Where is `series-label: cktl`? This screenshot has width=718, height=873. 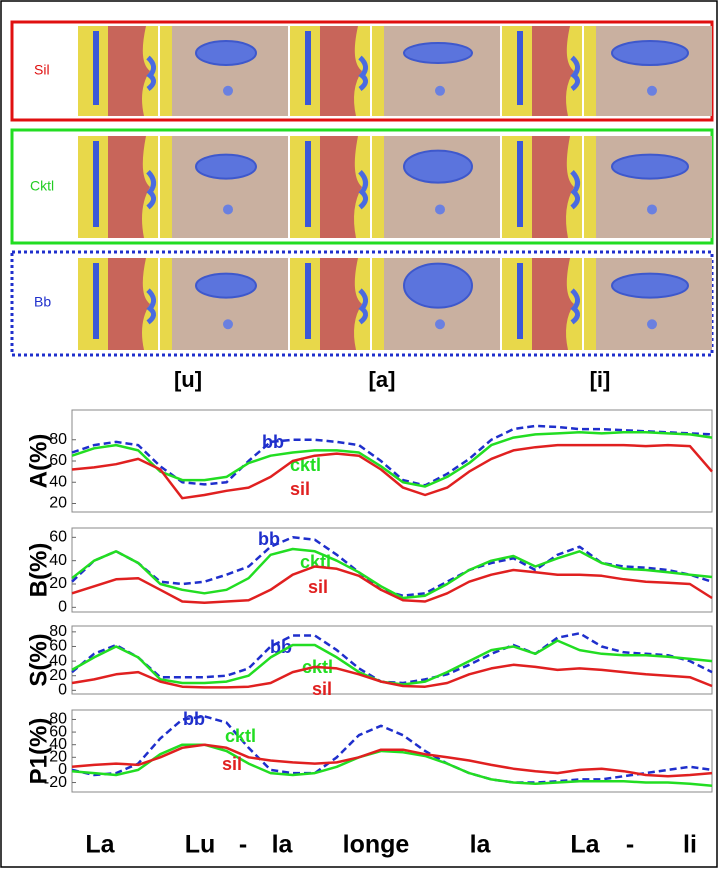 series-label: cktl is located at coordinates (240, 736).